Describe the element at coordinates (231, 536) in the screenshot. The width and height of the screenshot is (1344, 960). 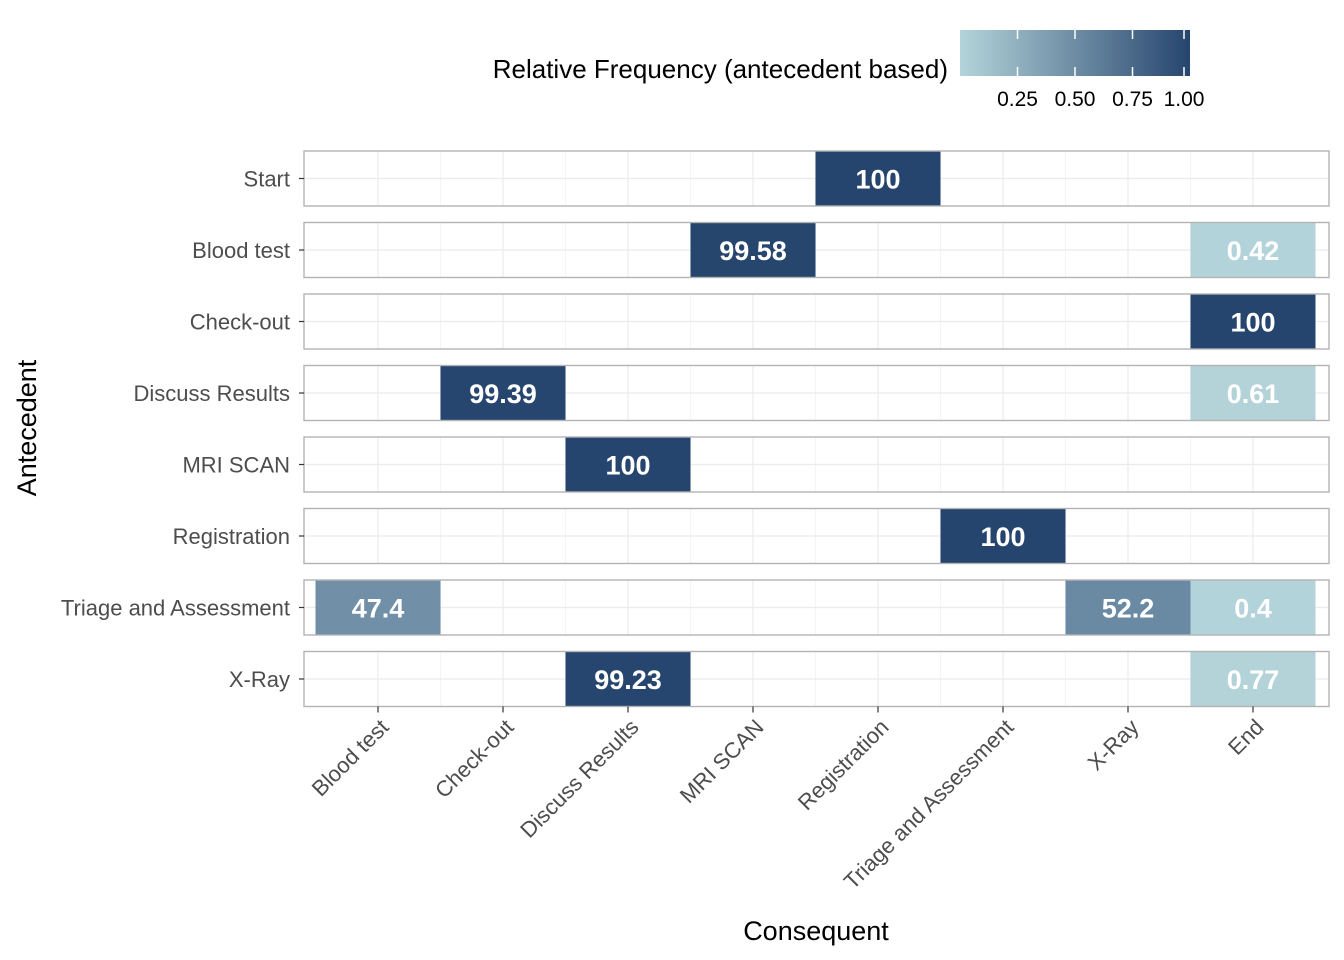
I see `y-tick-label: Registration` at that location.